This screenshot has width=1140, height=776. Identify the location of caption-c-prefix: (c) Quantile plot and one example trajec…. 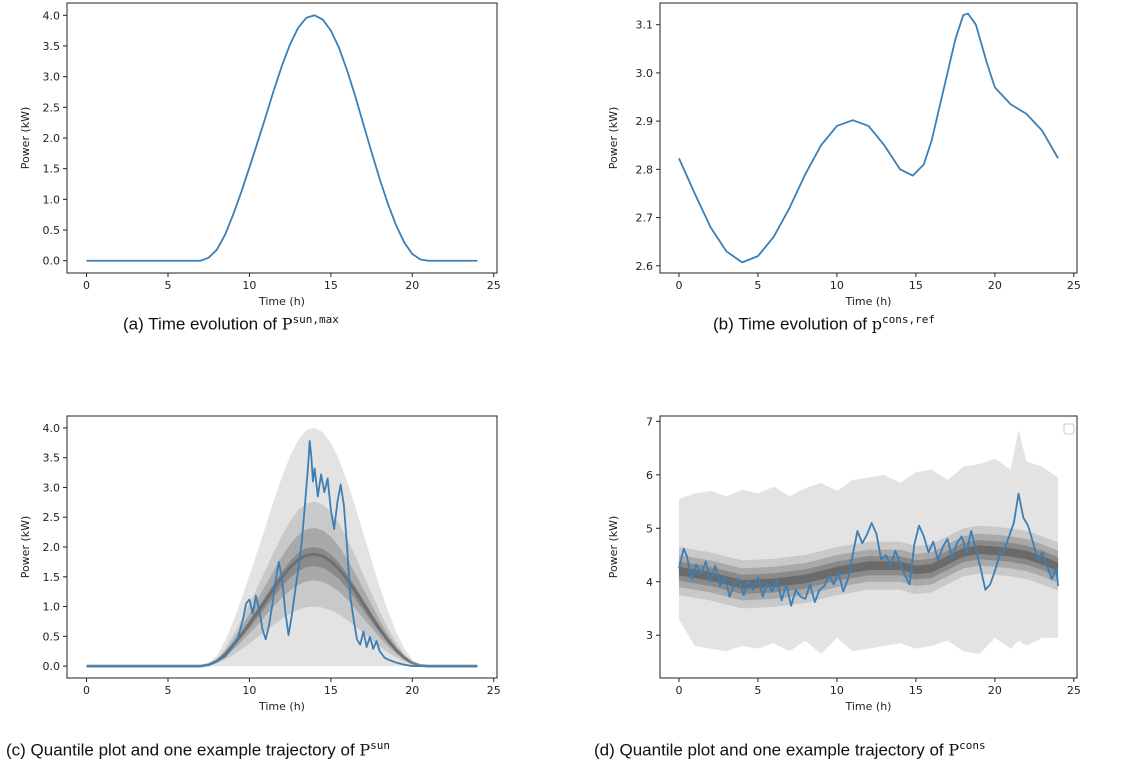
(183, 750).